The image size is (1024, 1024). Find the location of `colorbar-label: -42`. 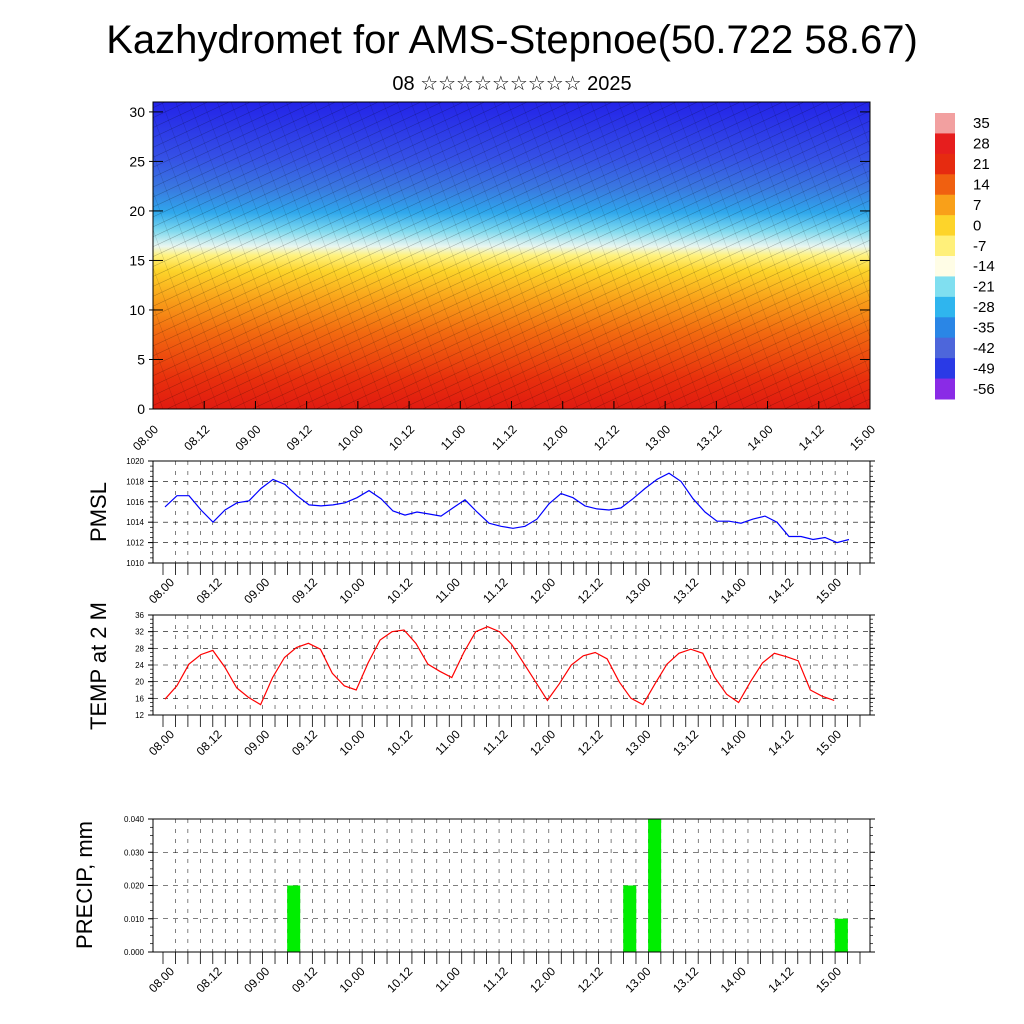

colorbar-label: -42 is located at coordinates (984, 348).